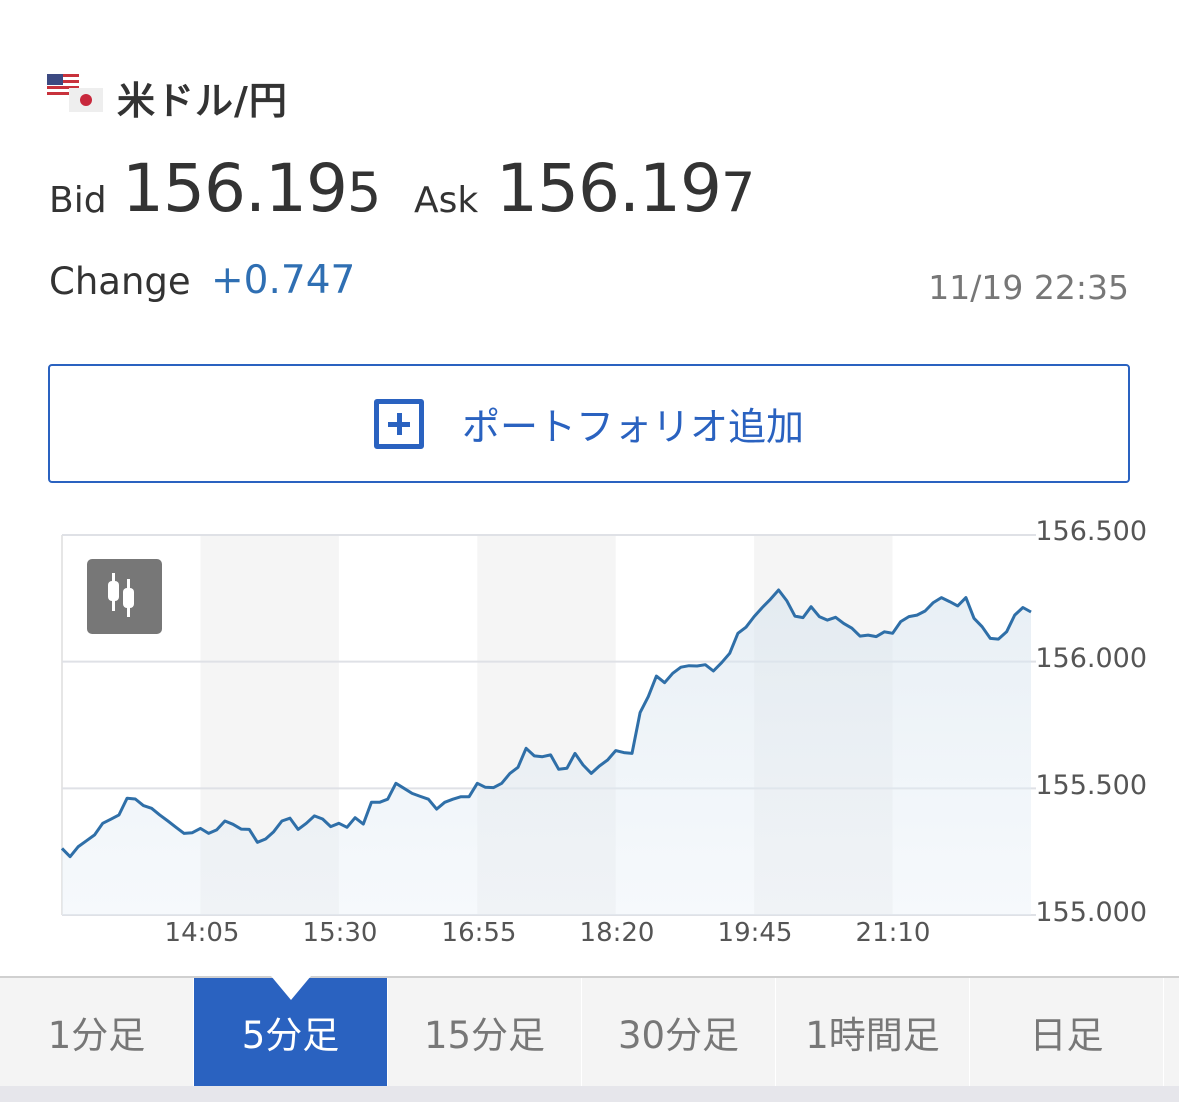  What do you see at coordinates (1091, 912) in the screenshot?
I see `y-tick-label: 155.000` at bounding box center [1091, 912].